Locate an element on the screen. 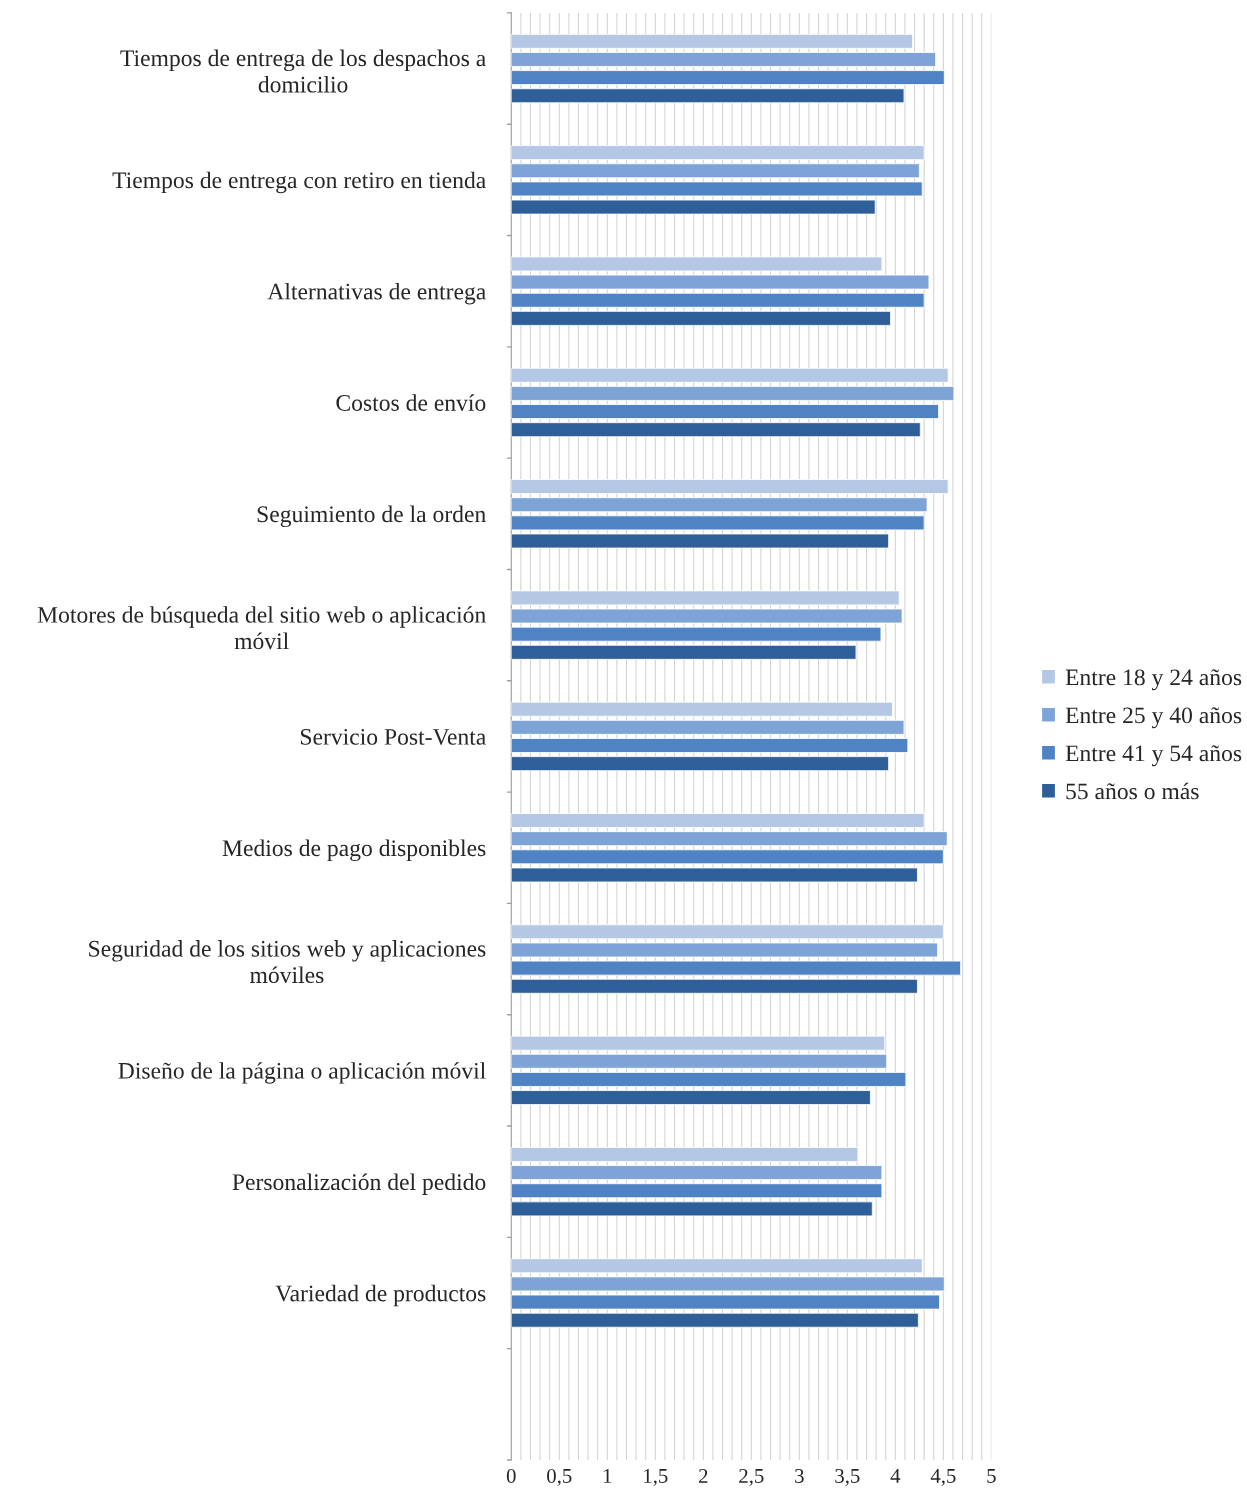  legend-label: Entre 25 y 40 años is located at coordinates (1153, 718).